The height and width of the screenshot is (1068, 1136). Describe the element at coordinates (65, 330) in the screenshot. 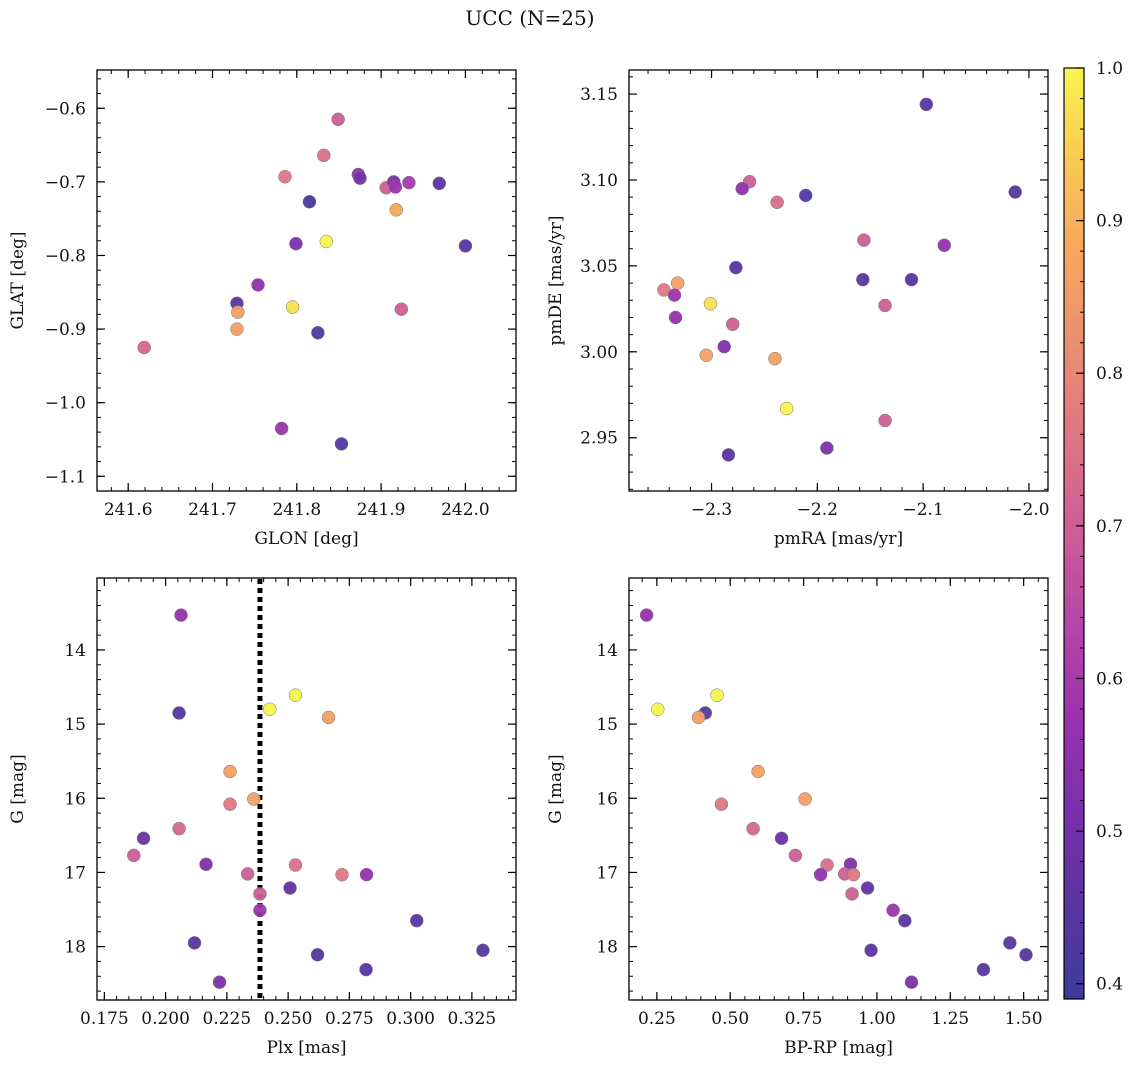

I see `y-tick-label: −0.9` at that location.